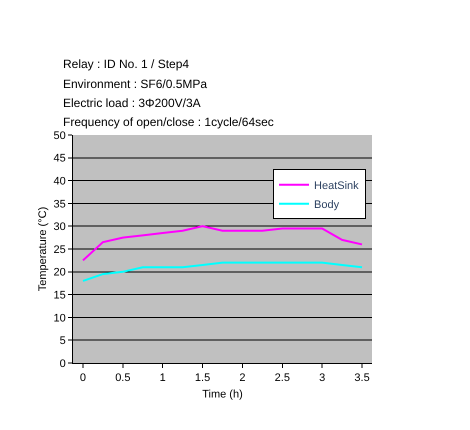 Image resolution: width=470 pixels, height=430 pixels. Describe the element at coordinates (163, 378) in the screenshot. I see `x-tick-label: 1` at that location.